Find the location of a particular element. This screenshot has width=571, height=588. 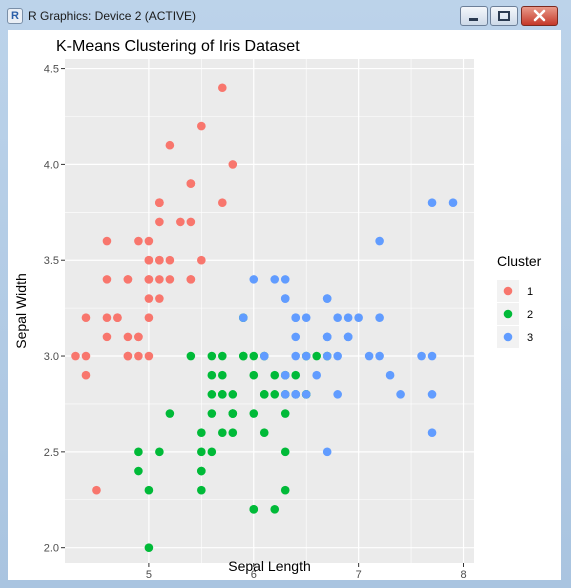

minimize-icon is located at coordinates (473, 19).